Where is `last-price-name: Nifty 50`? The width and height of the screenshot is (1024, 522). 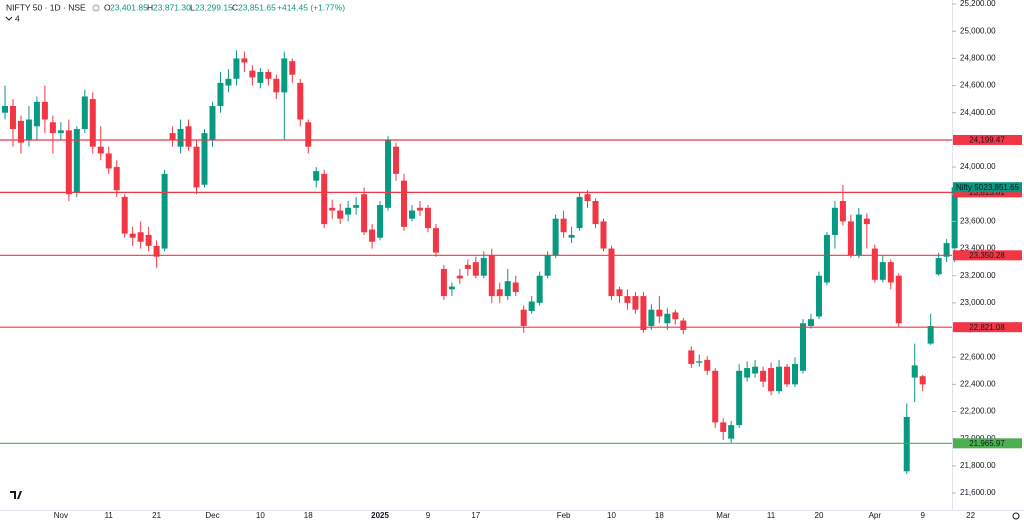
last-price-name: Nifty 50 is located at coordinates (970, 187).